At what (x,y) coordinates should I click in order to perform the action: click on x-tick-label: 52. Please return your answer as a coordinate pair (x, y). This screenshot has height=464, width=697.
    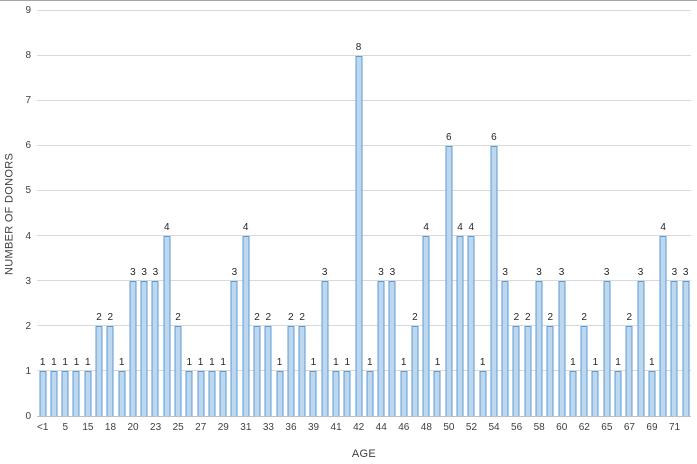
    Looking at the image, I should click on (471, 427).